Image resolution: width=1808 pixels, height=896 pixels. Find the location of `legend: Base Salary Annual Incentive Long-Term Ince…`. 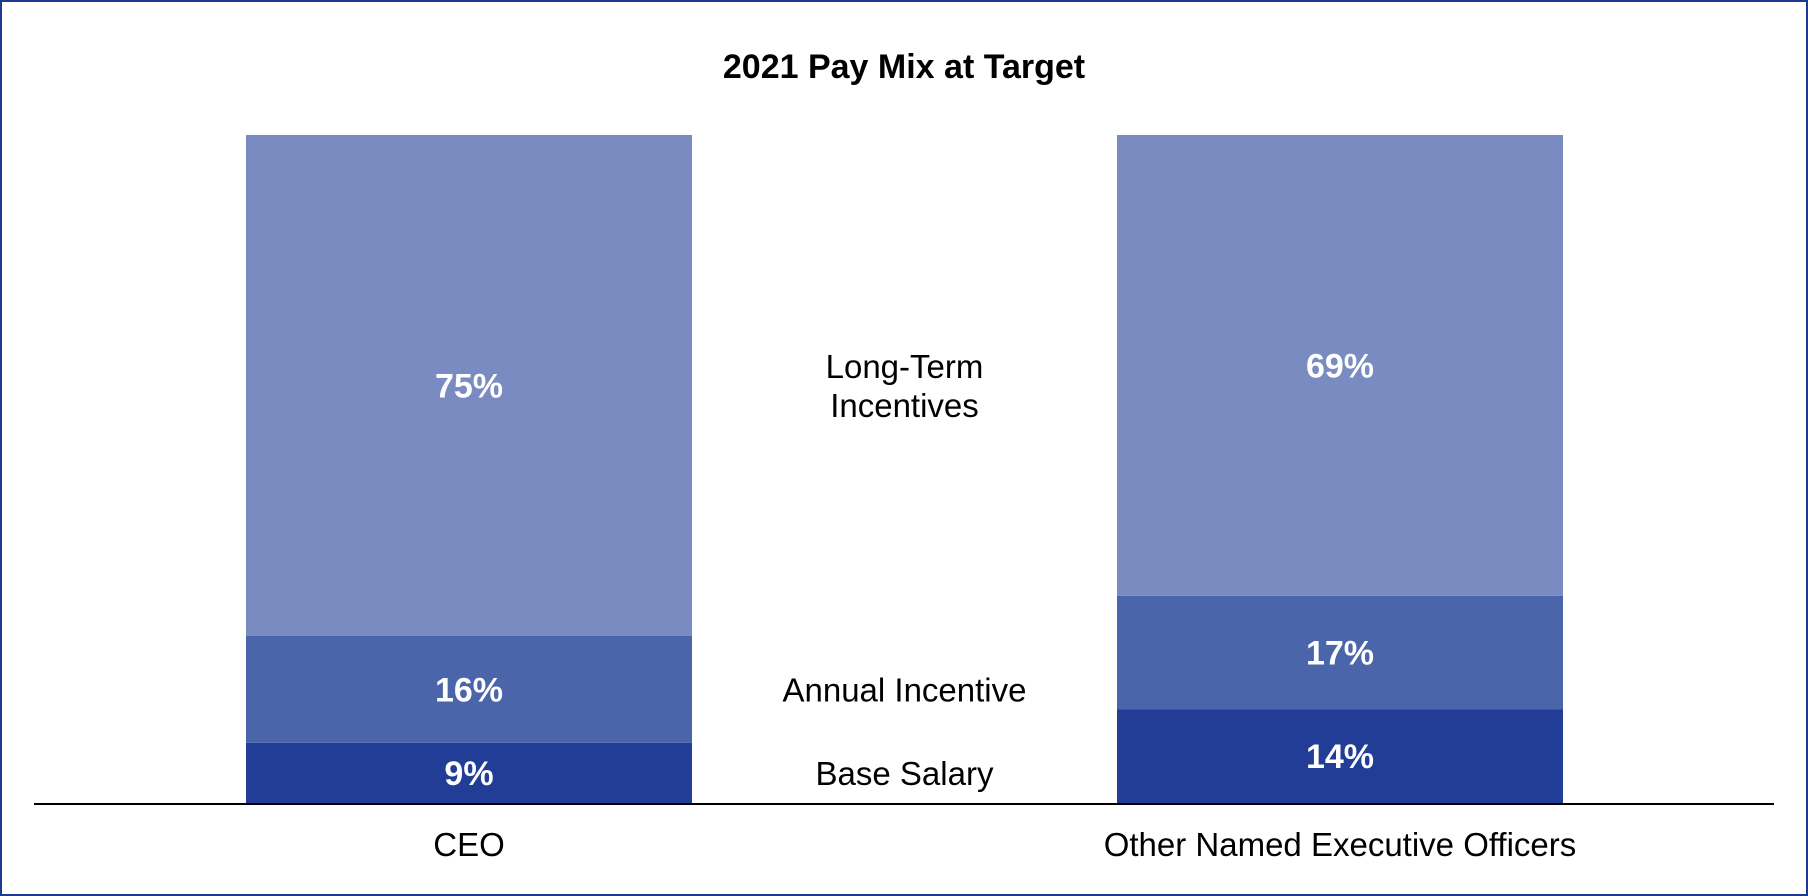

legend: Base Salary Annual Incentive Long-Term Ince… is located at coordinates (904, 570).